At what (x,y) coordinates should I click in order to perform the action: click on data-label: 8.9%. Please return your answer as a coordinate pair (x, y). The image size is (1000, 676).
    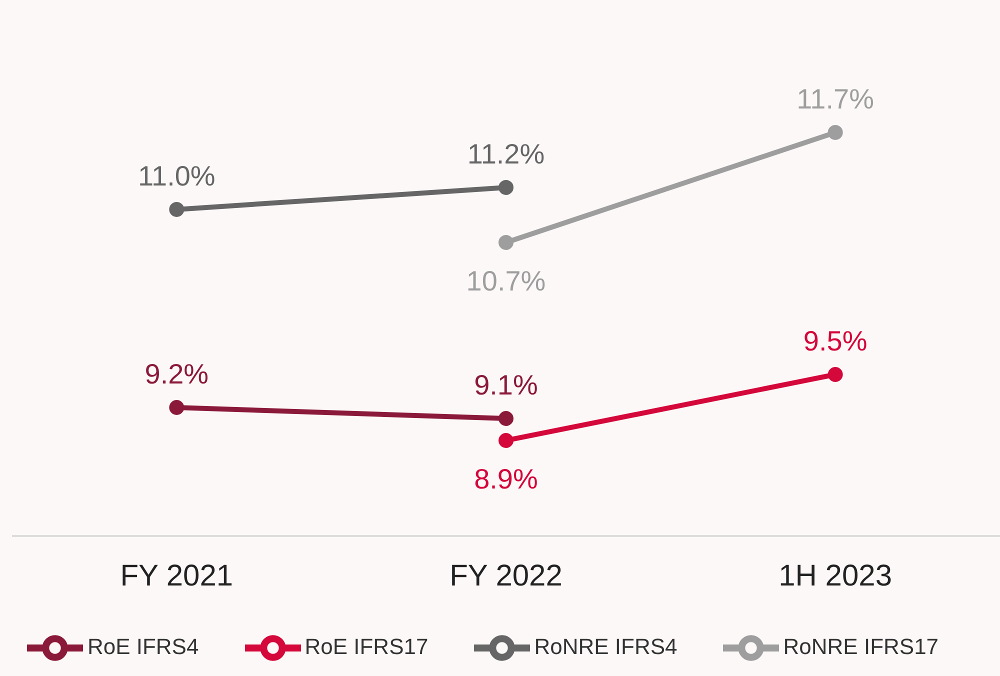
    Looking at the image, I should click on (506, 479).